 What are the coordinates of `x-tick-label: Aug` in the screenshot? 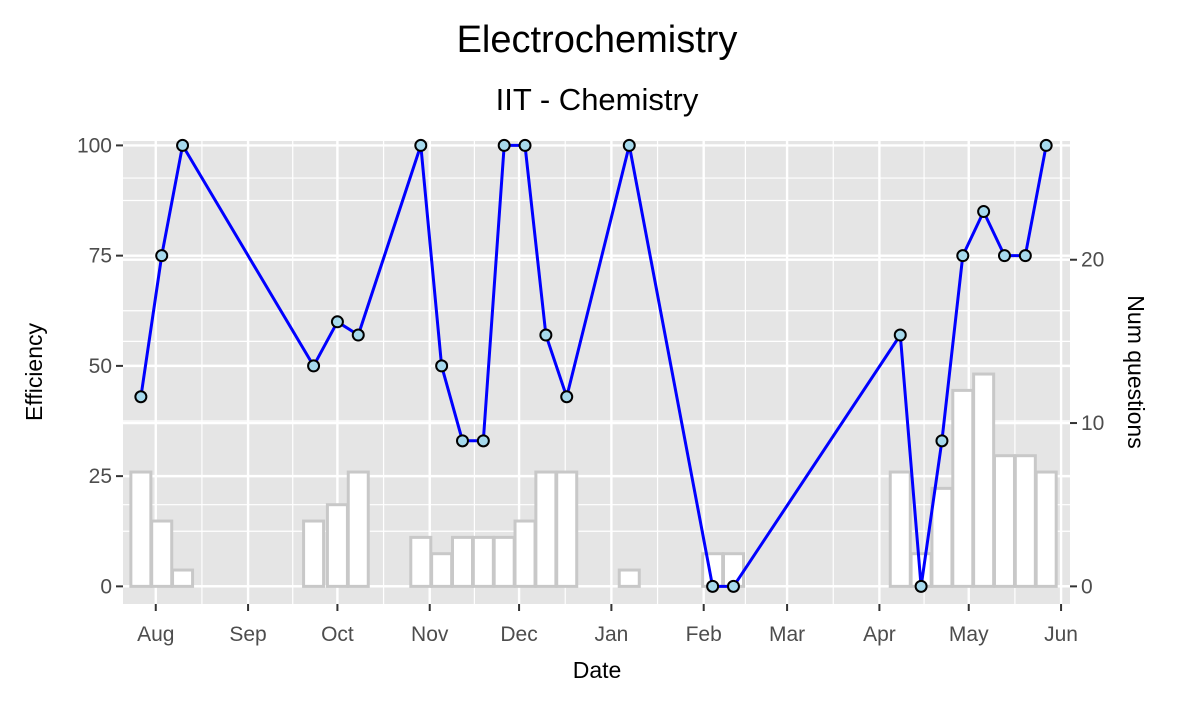 It's located at (155, 634).